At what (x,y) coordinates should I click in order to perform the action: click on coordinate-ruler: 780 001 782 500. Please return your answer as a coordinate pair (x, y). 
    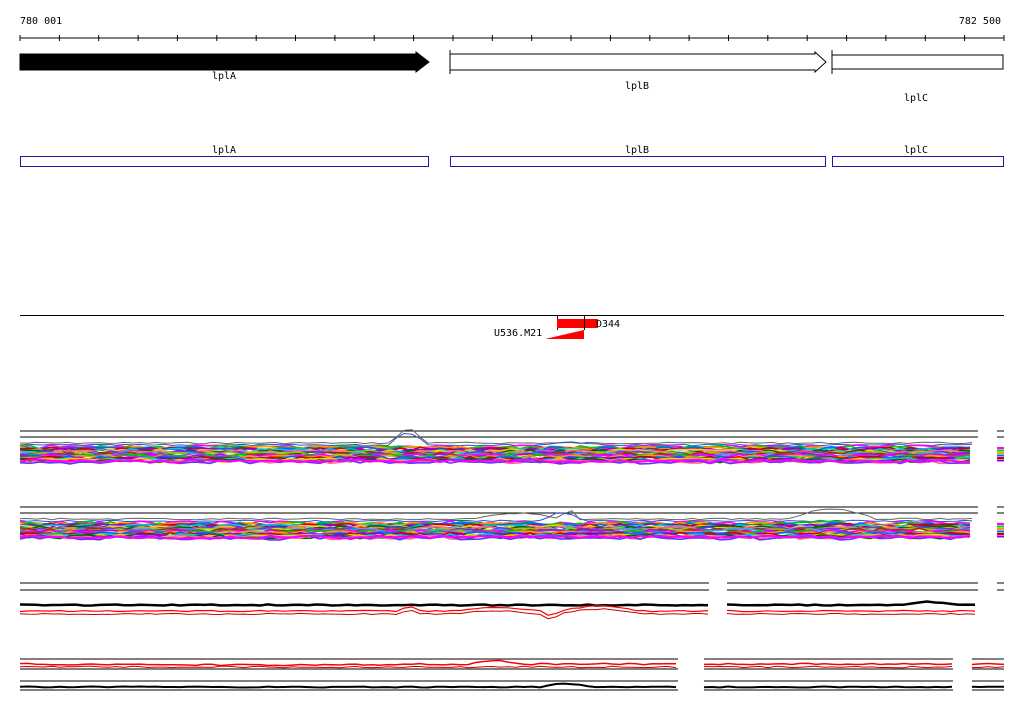
    Looking at the image, I should click on (512, 28).